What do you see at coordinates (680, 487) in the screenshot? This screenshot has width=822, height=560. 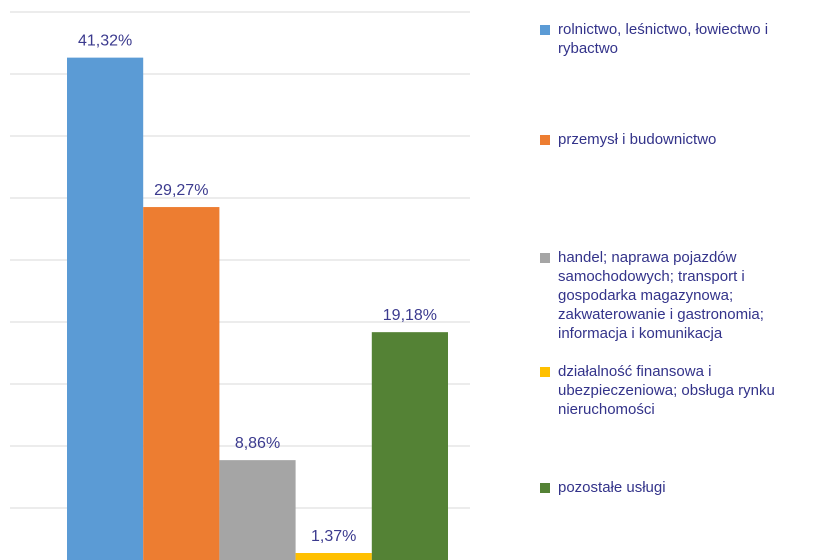 I see `legend-item: pozostałe usługi` at bounding box center [680, 487].